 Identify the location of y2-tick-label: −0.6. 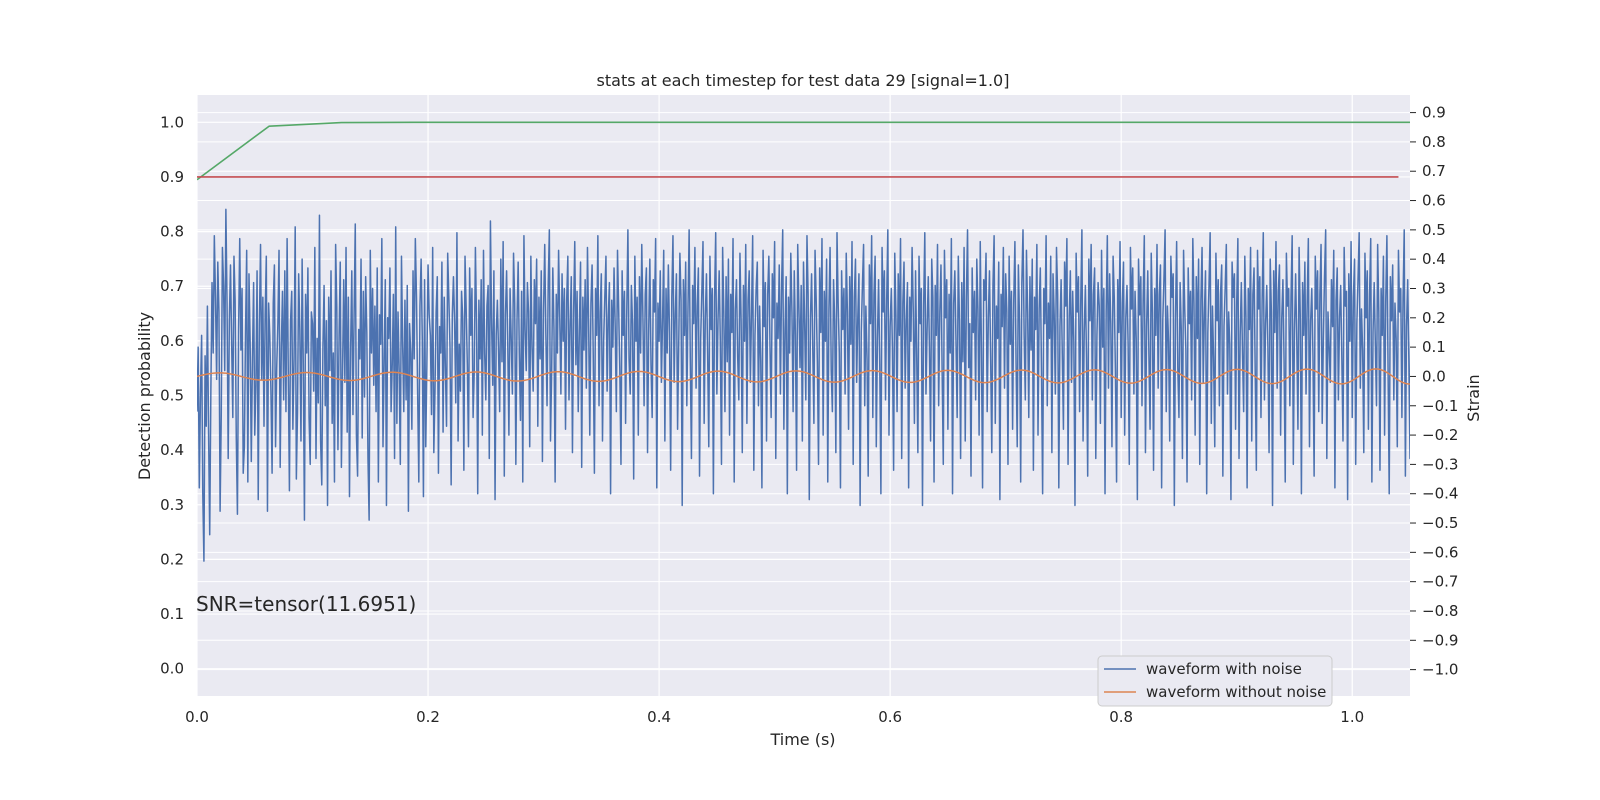
(1440, 552).